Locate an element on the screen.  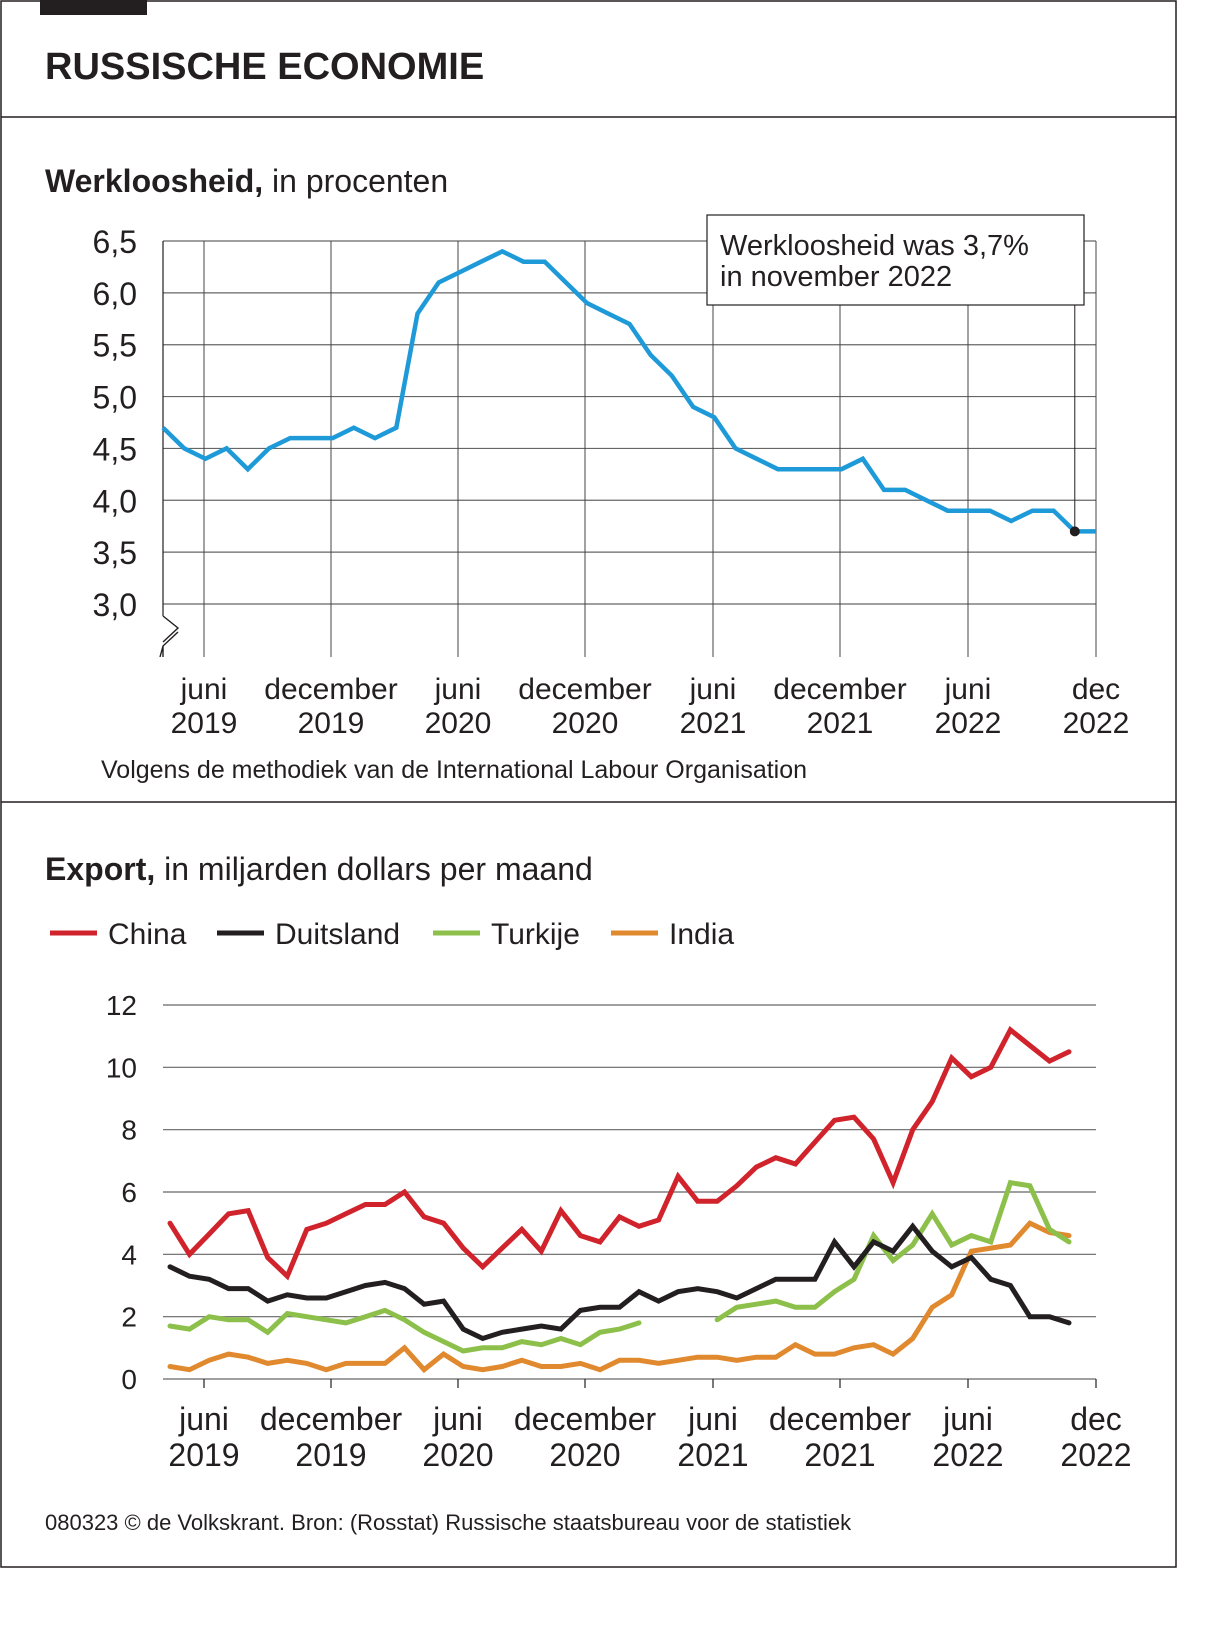
chart1-title: Werkloosheid, in procenten is located at coordinates (246, 181).